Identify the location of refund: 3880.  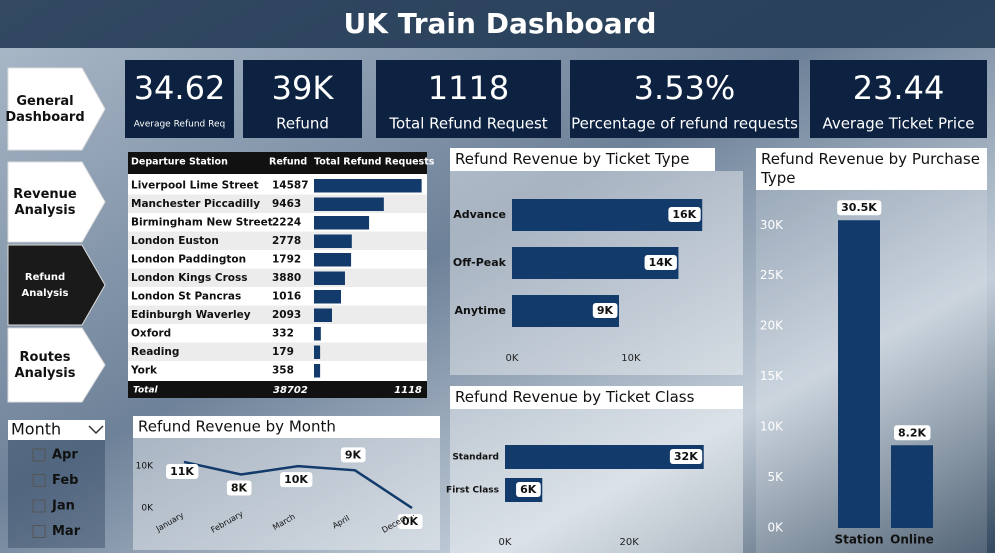
(286, 278).